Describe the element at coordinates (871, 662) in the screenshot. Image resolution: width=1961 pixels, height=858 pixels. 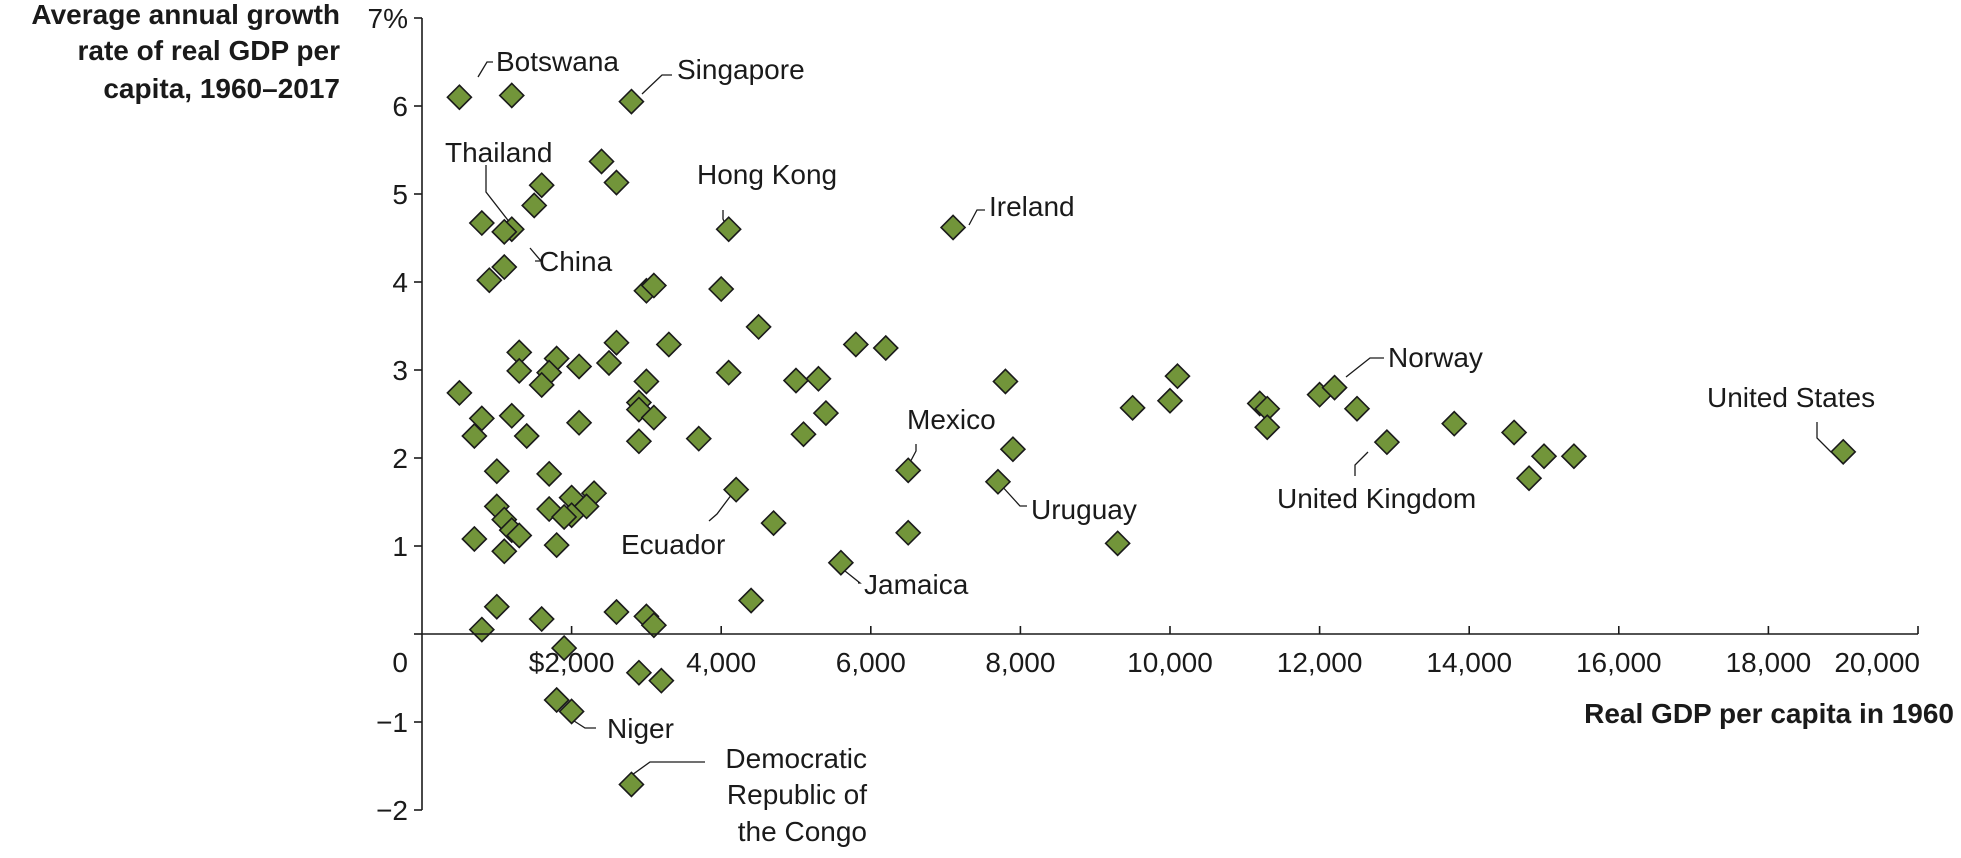
I see `x-tick-label: 6,000` at that location.